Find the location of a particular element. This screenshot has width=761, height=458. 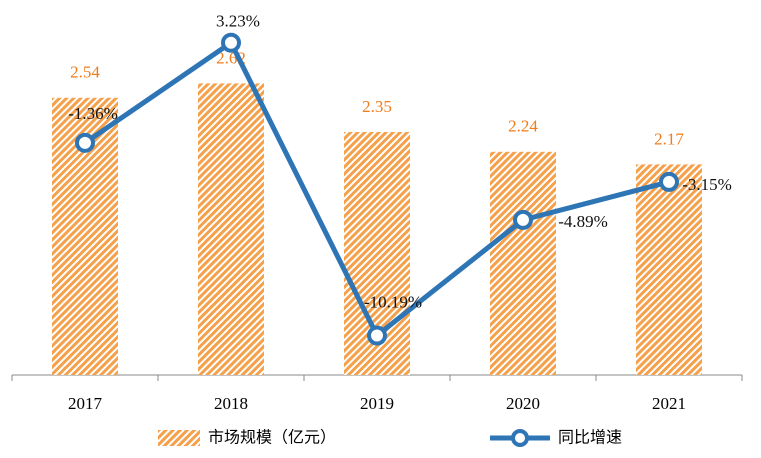

legend-label: 同比增速 is located at coordinates (590, 437).